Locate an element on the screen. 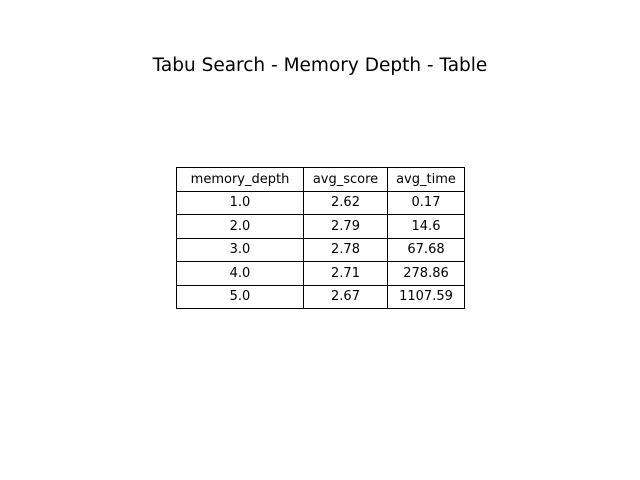  table-row: 4.0 2.71 278.86 is located at coordinates (320, 273).